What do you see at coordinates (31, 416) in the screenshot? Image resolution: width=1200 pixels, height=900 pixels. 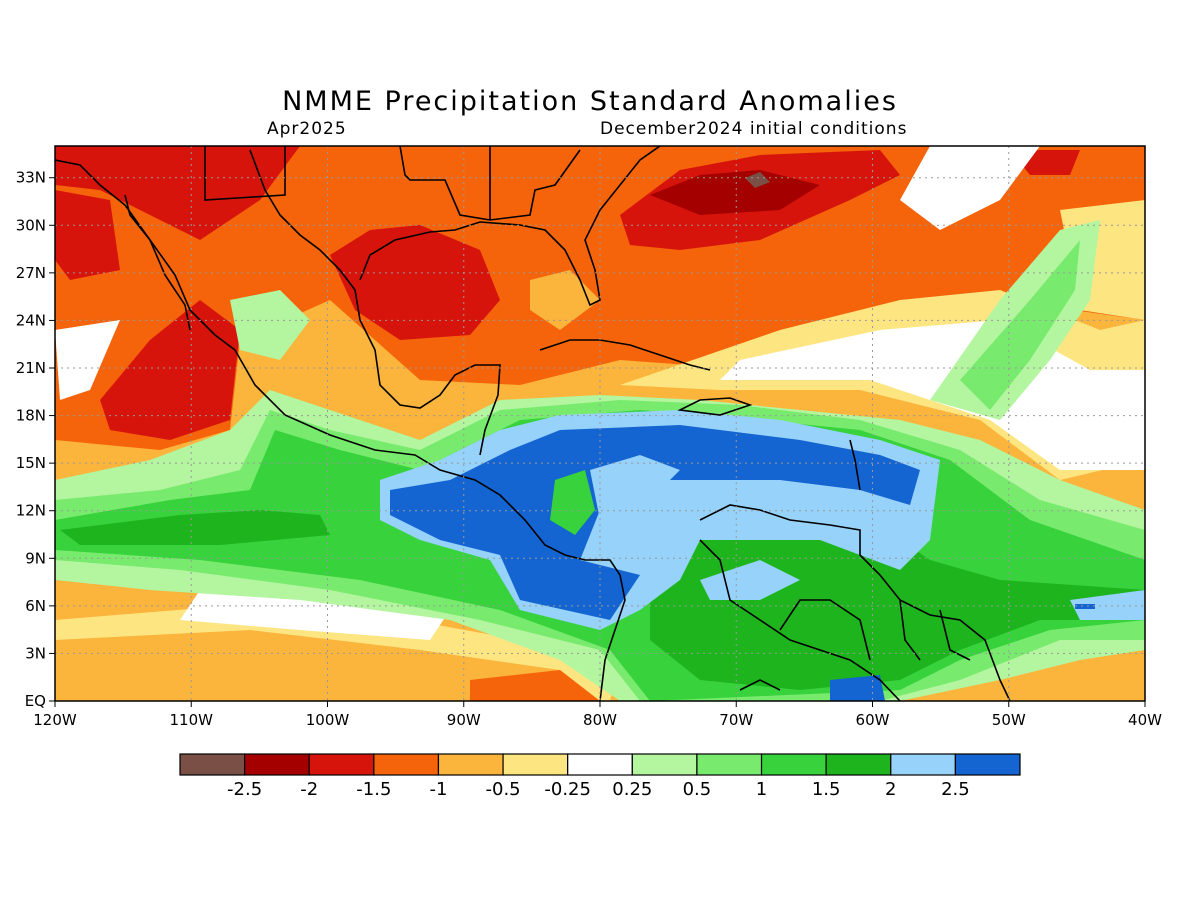 I see `lat-tick-label: 18N` at bounding box center [31, 416].